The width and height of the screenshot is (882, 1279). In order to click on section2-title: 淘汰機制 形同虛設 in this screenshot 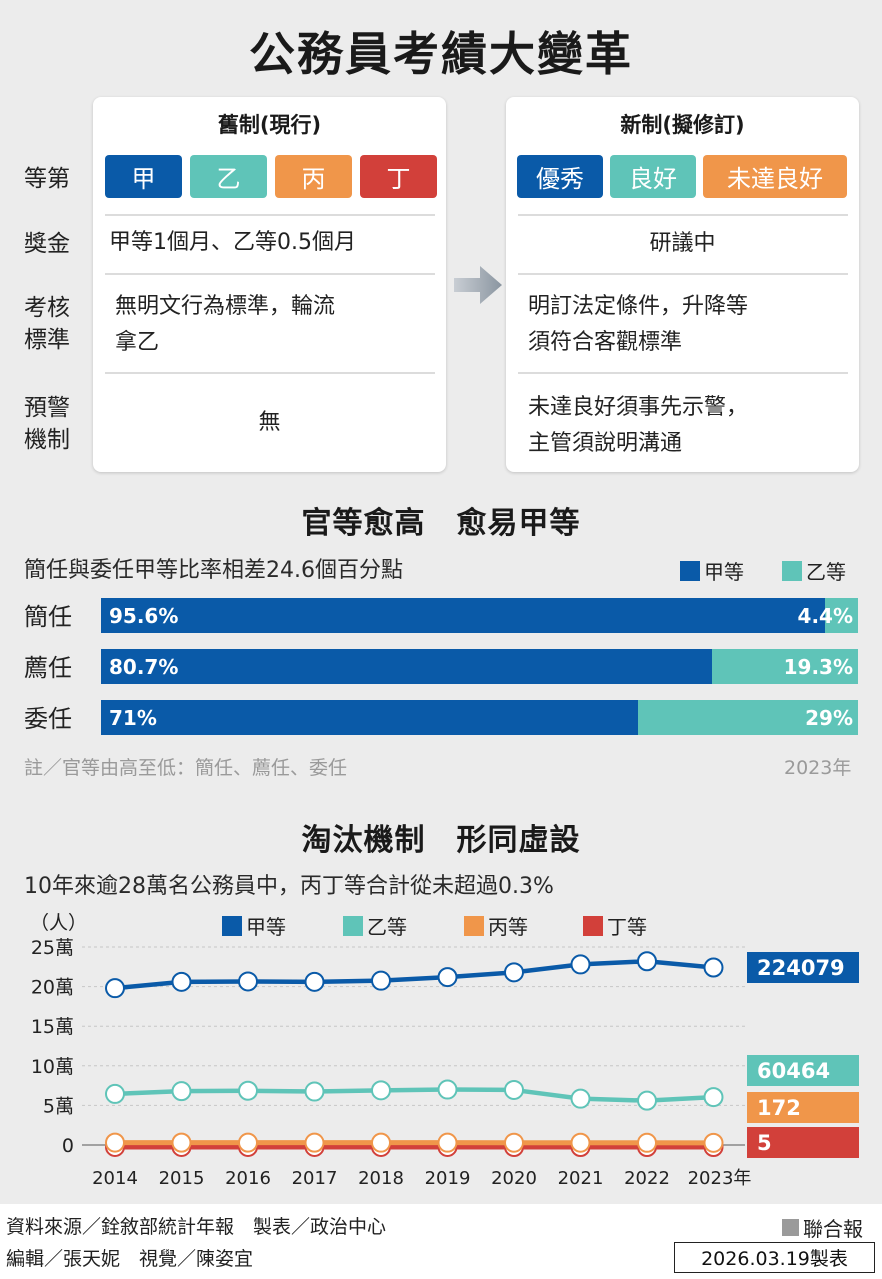, I will do `click(441, 840)`.